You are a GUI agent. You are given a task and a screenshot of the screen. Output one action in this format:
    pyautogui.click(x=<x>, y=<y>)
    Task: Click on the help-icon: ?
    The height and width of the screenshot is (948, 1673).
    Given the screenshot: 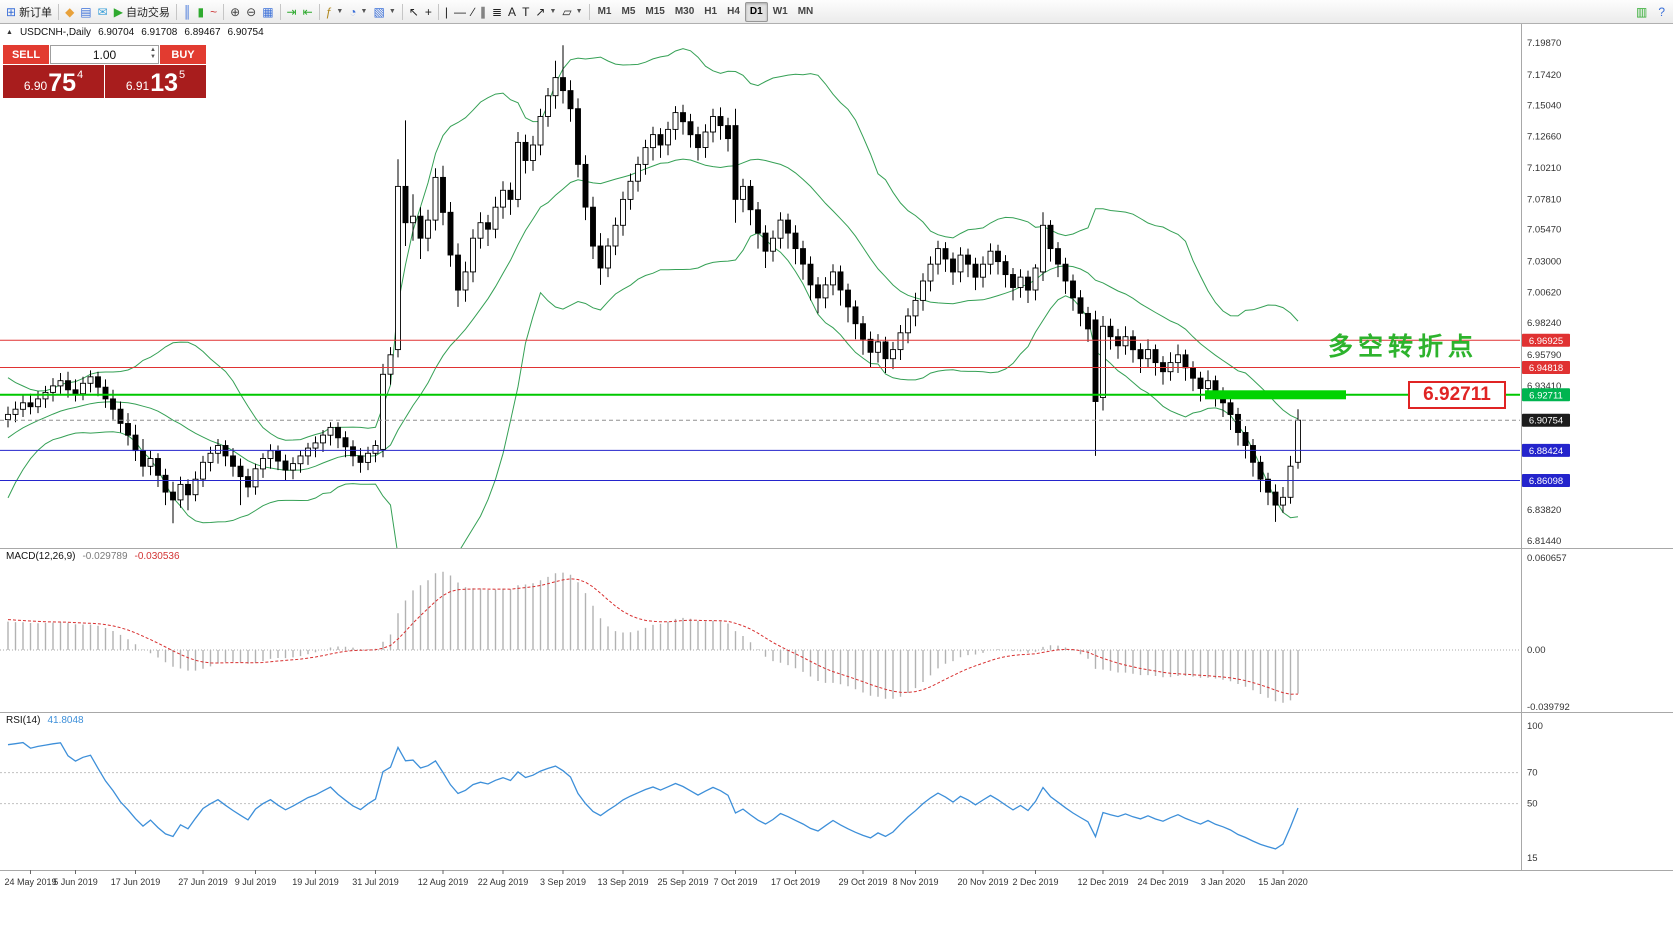 What is the action you would take?
    pyautogui.click(x=1661, y=12)
    